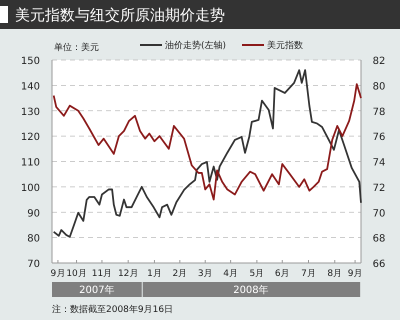 The image size is (400, 320). Describe the element at coordinates (30, 61) in the screenshot. I see `y-tick-label: 150` at that location.